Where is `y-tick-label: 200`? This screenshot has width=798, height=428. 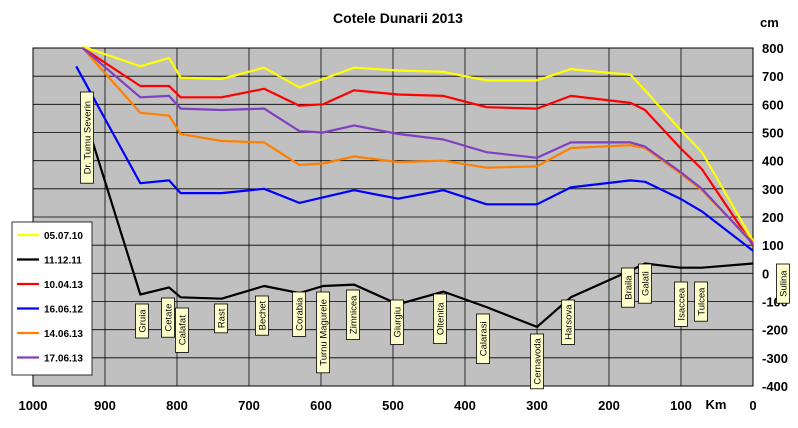
y-tick-label: 200 is located at coordinates (773, 217).